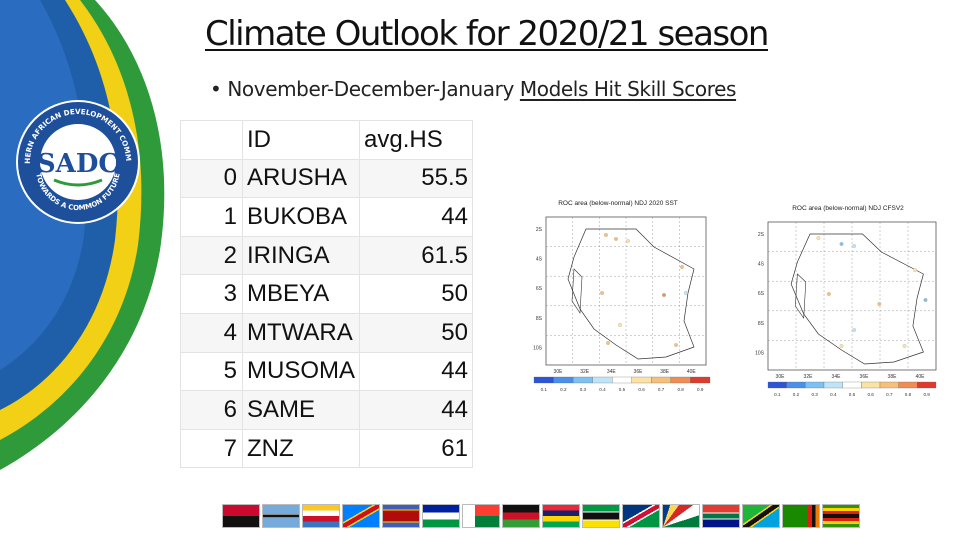 This screenshot has height=540, width=960. What do you see at coordinates (301, 217) in the screenshot?
I see `row-station-id: BUKOBA` at bounding box center [301, 217].